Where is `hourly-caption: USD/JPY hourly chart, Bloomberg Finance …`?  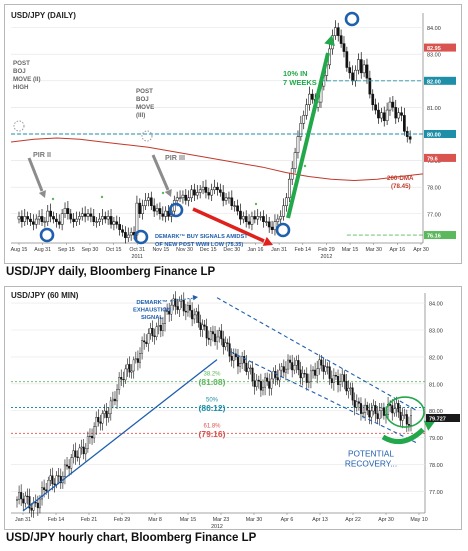
hourly-caption: USD/JPY hourly chart, Bloomberg Finance … is located at coordinates (131, 538).